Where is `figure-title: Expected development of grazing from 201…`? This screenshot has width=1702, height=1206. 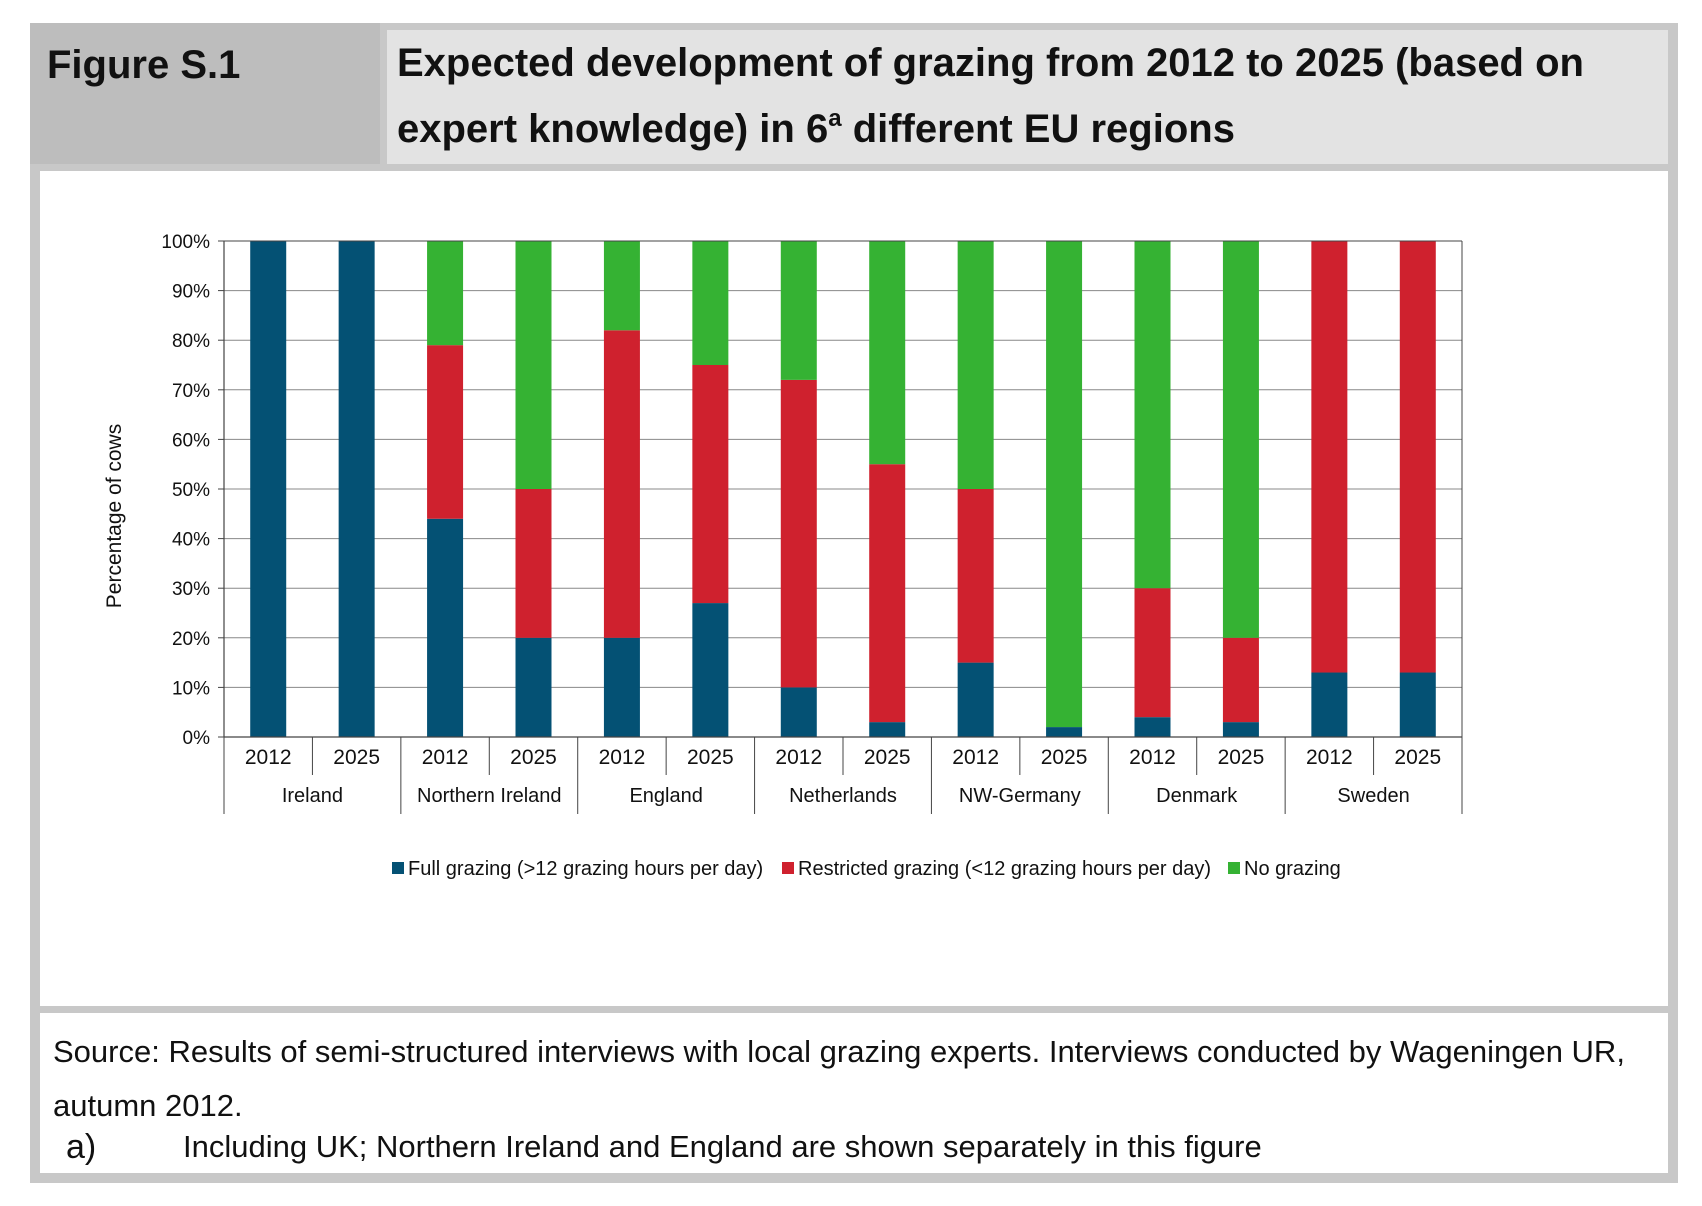
figure-title: Expected development of grazing from 201… is located at coordinates (1027, 96).